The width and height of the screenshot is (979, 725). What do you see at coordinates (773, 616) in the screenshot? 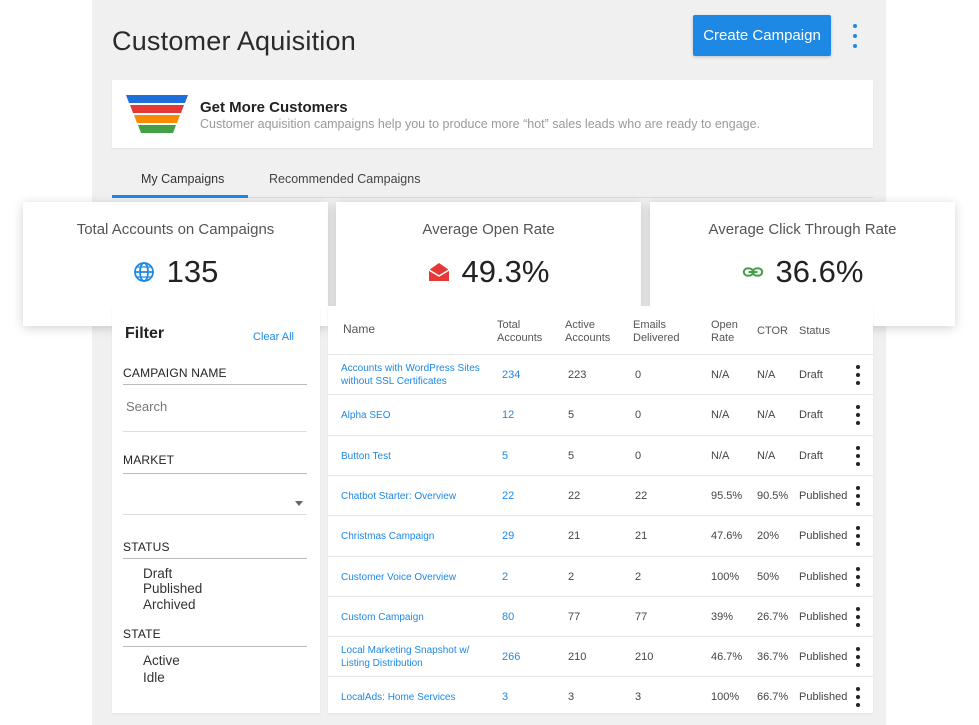
I see `ctor-cell: 26.7%` at bounding box center [773, 616].